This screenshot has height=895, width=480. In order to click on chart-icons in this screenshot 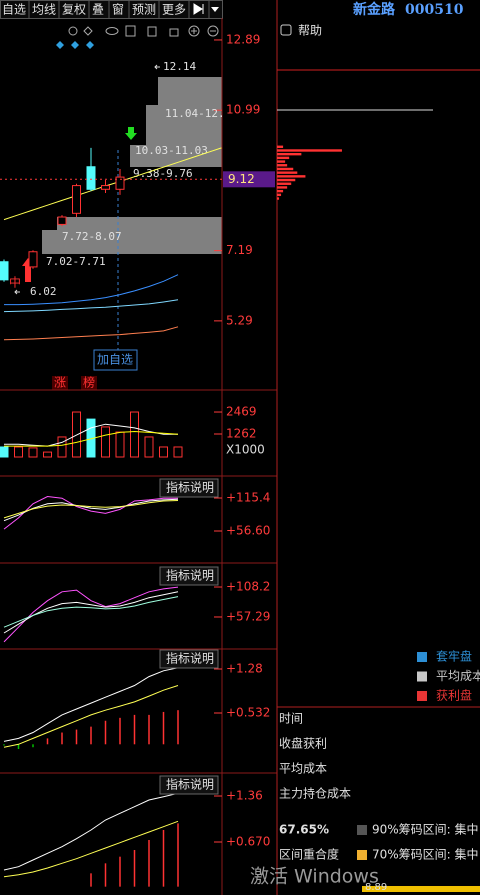, I will do `click(143, 31)`.